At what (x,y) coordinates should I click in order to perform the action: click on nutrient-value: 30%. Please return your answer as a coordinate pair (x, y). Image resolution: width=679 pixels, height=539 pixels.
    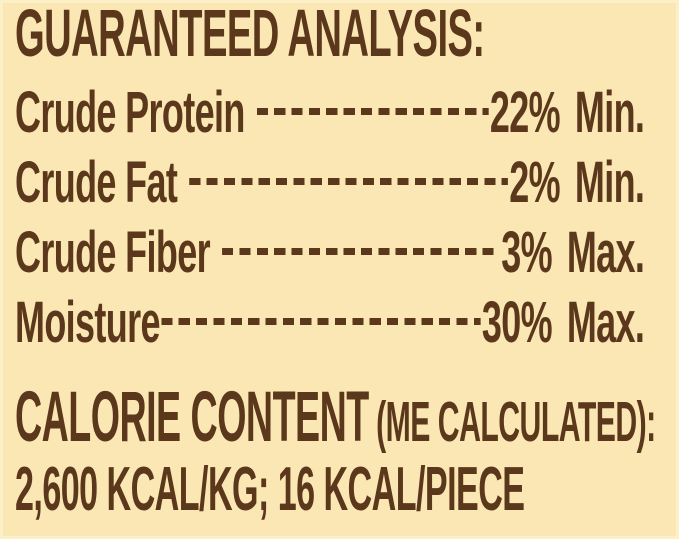
    Looking at the image, I should click on (517, 322).